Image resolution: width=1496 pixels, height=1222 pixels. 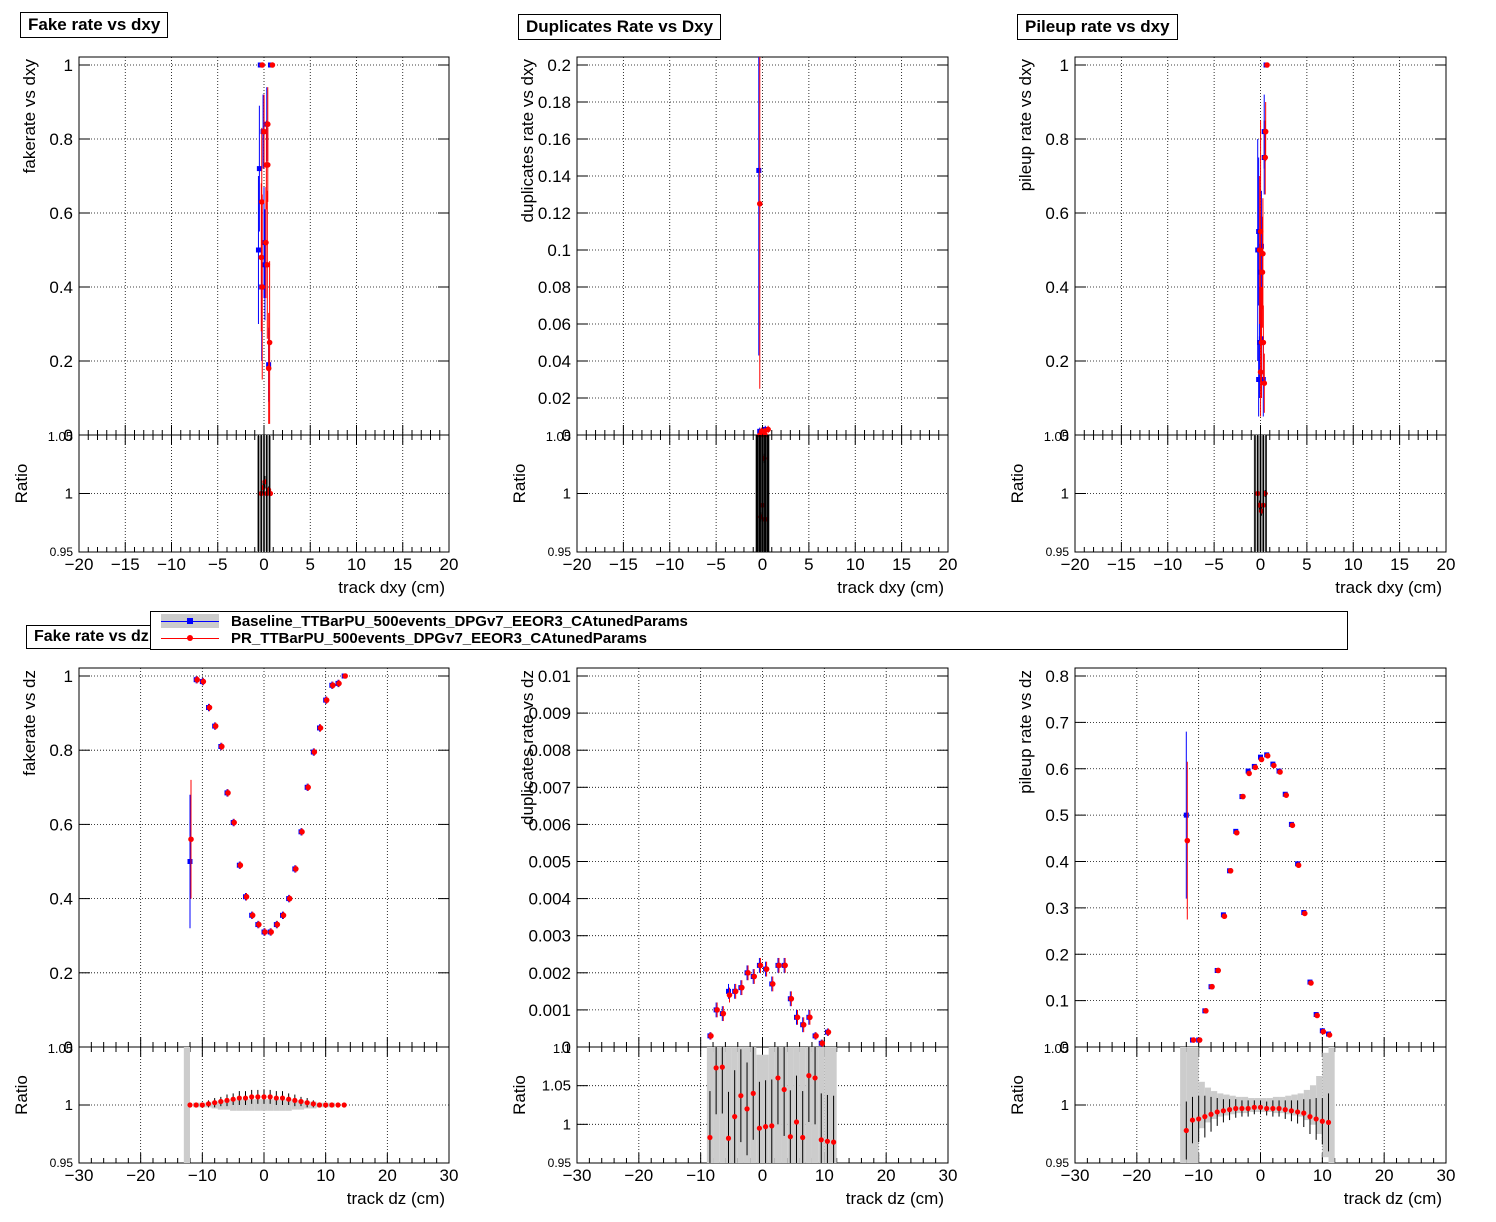 I want to click on y-tick-label: 0.009, so click(x=549, y=713).